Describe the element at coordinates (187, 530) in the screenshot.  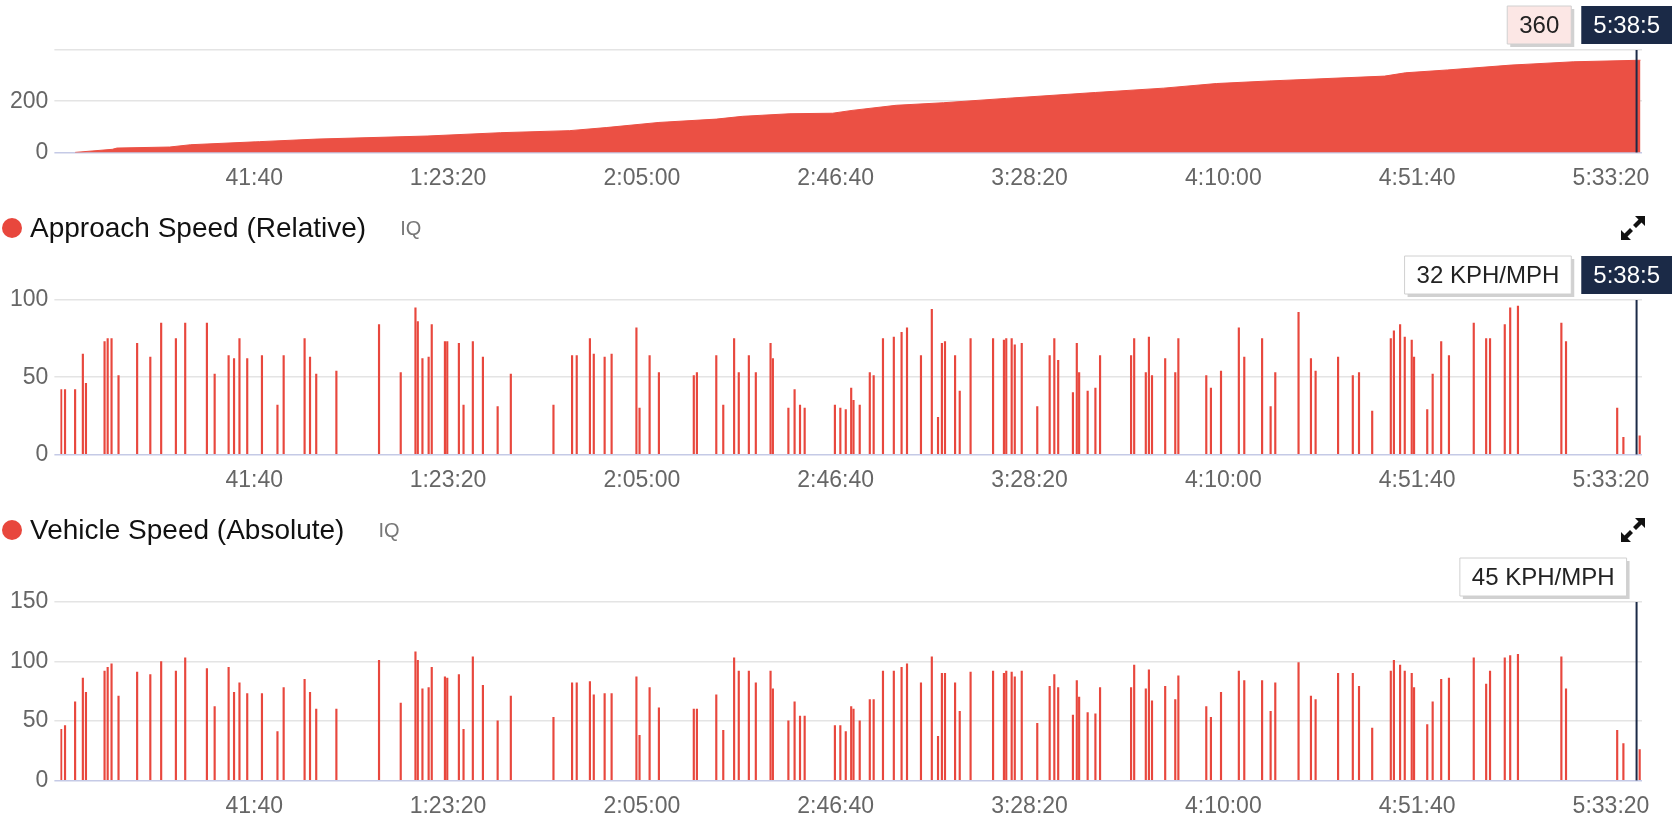
I see `chart-title: Vehicle Speed (Absolute)` at that location.